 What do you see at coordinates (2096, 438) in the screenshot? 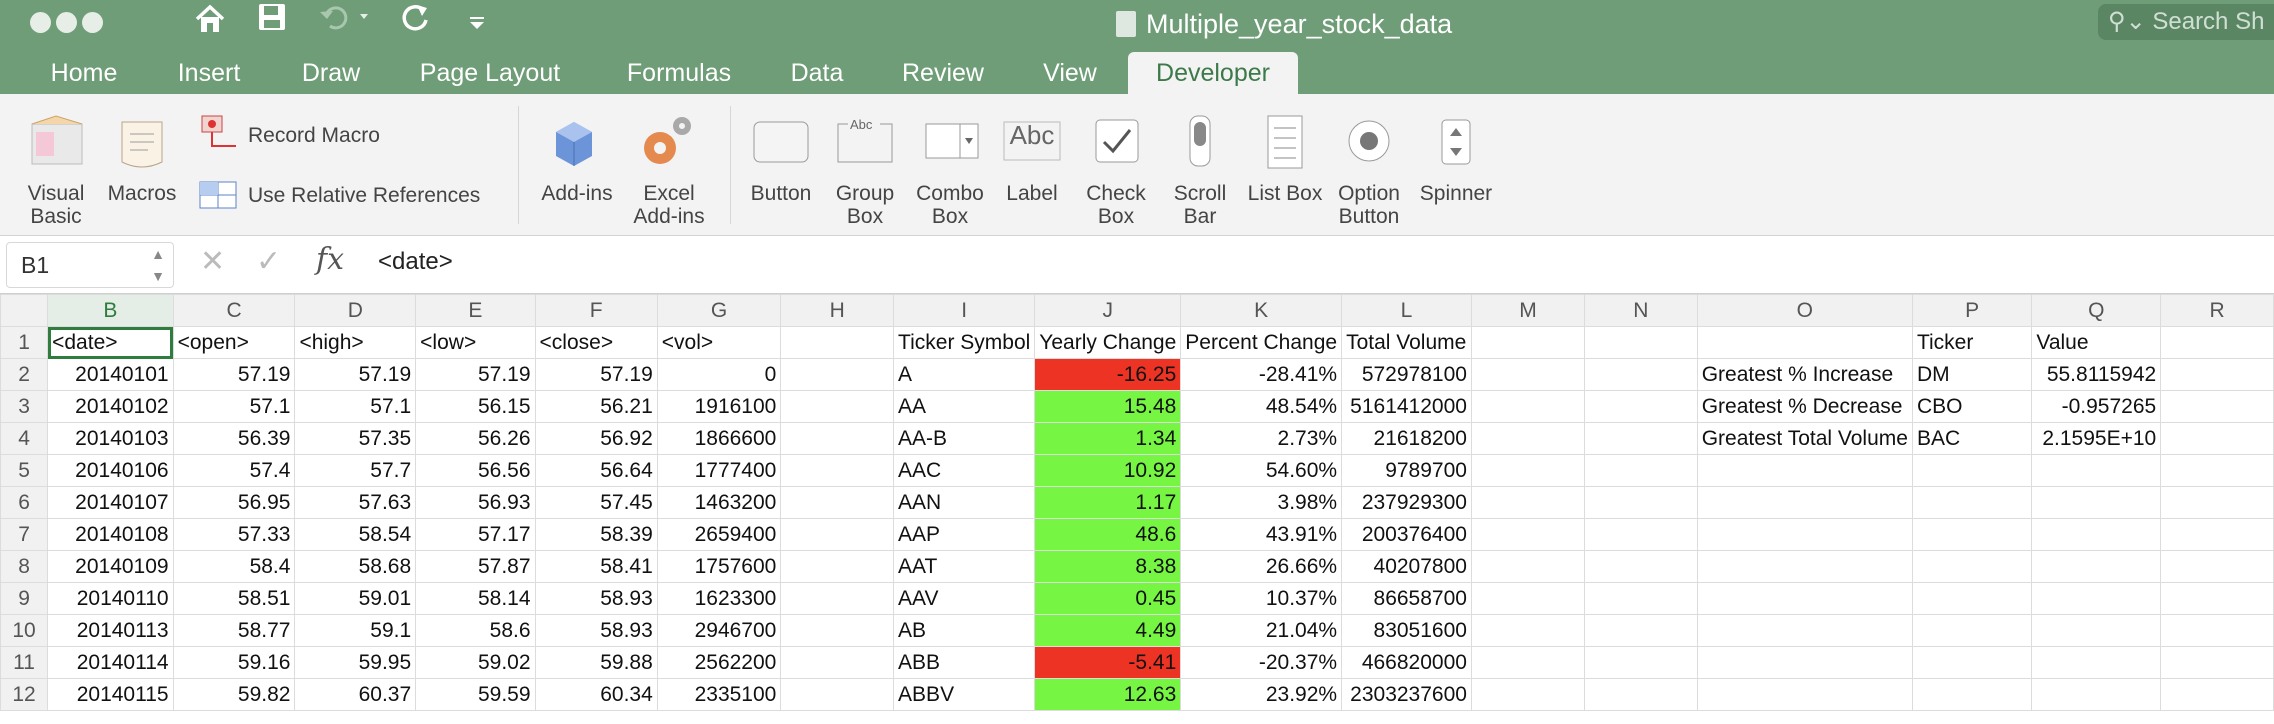
I see `cell-q4: 2.1595E+10` at bounding box center [2096, 438].